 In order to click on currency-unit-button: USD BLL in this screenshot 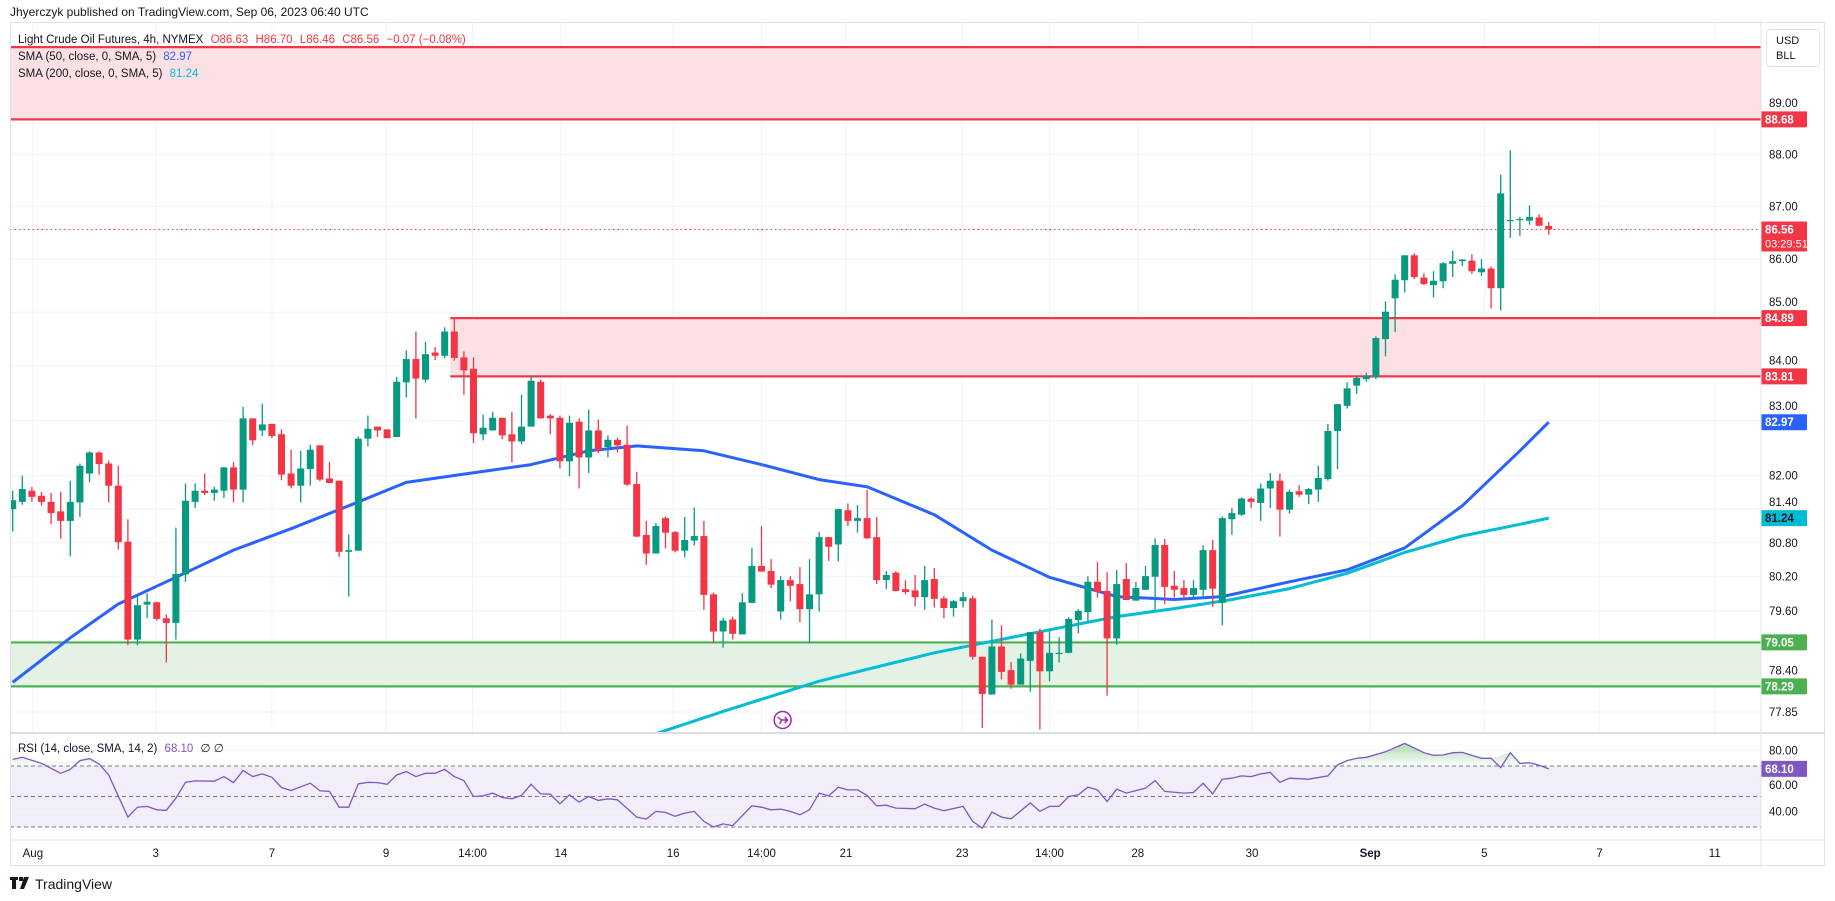, I will do `click(1793, 48)`.